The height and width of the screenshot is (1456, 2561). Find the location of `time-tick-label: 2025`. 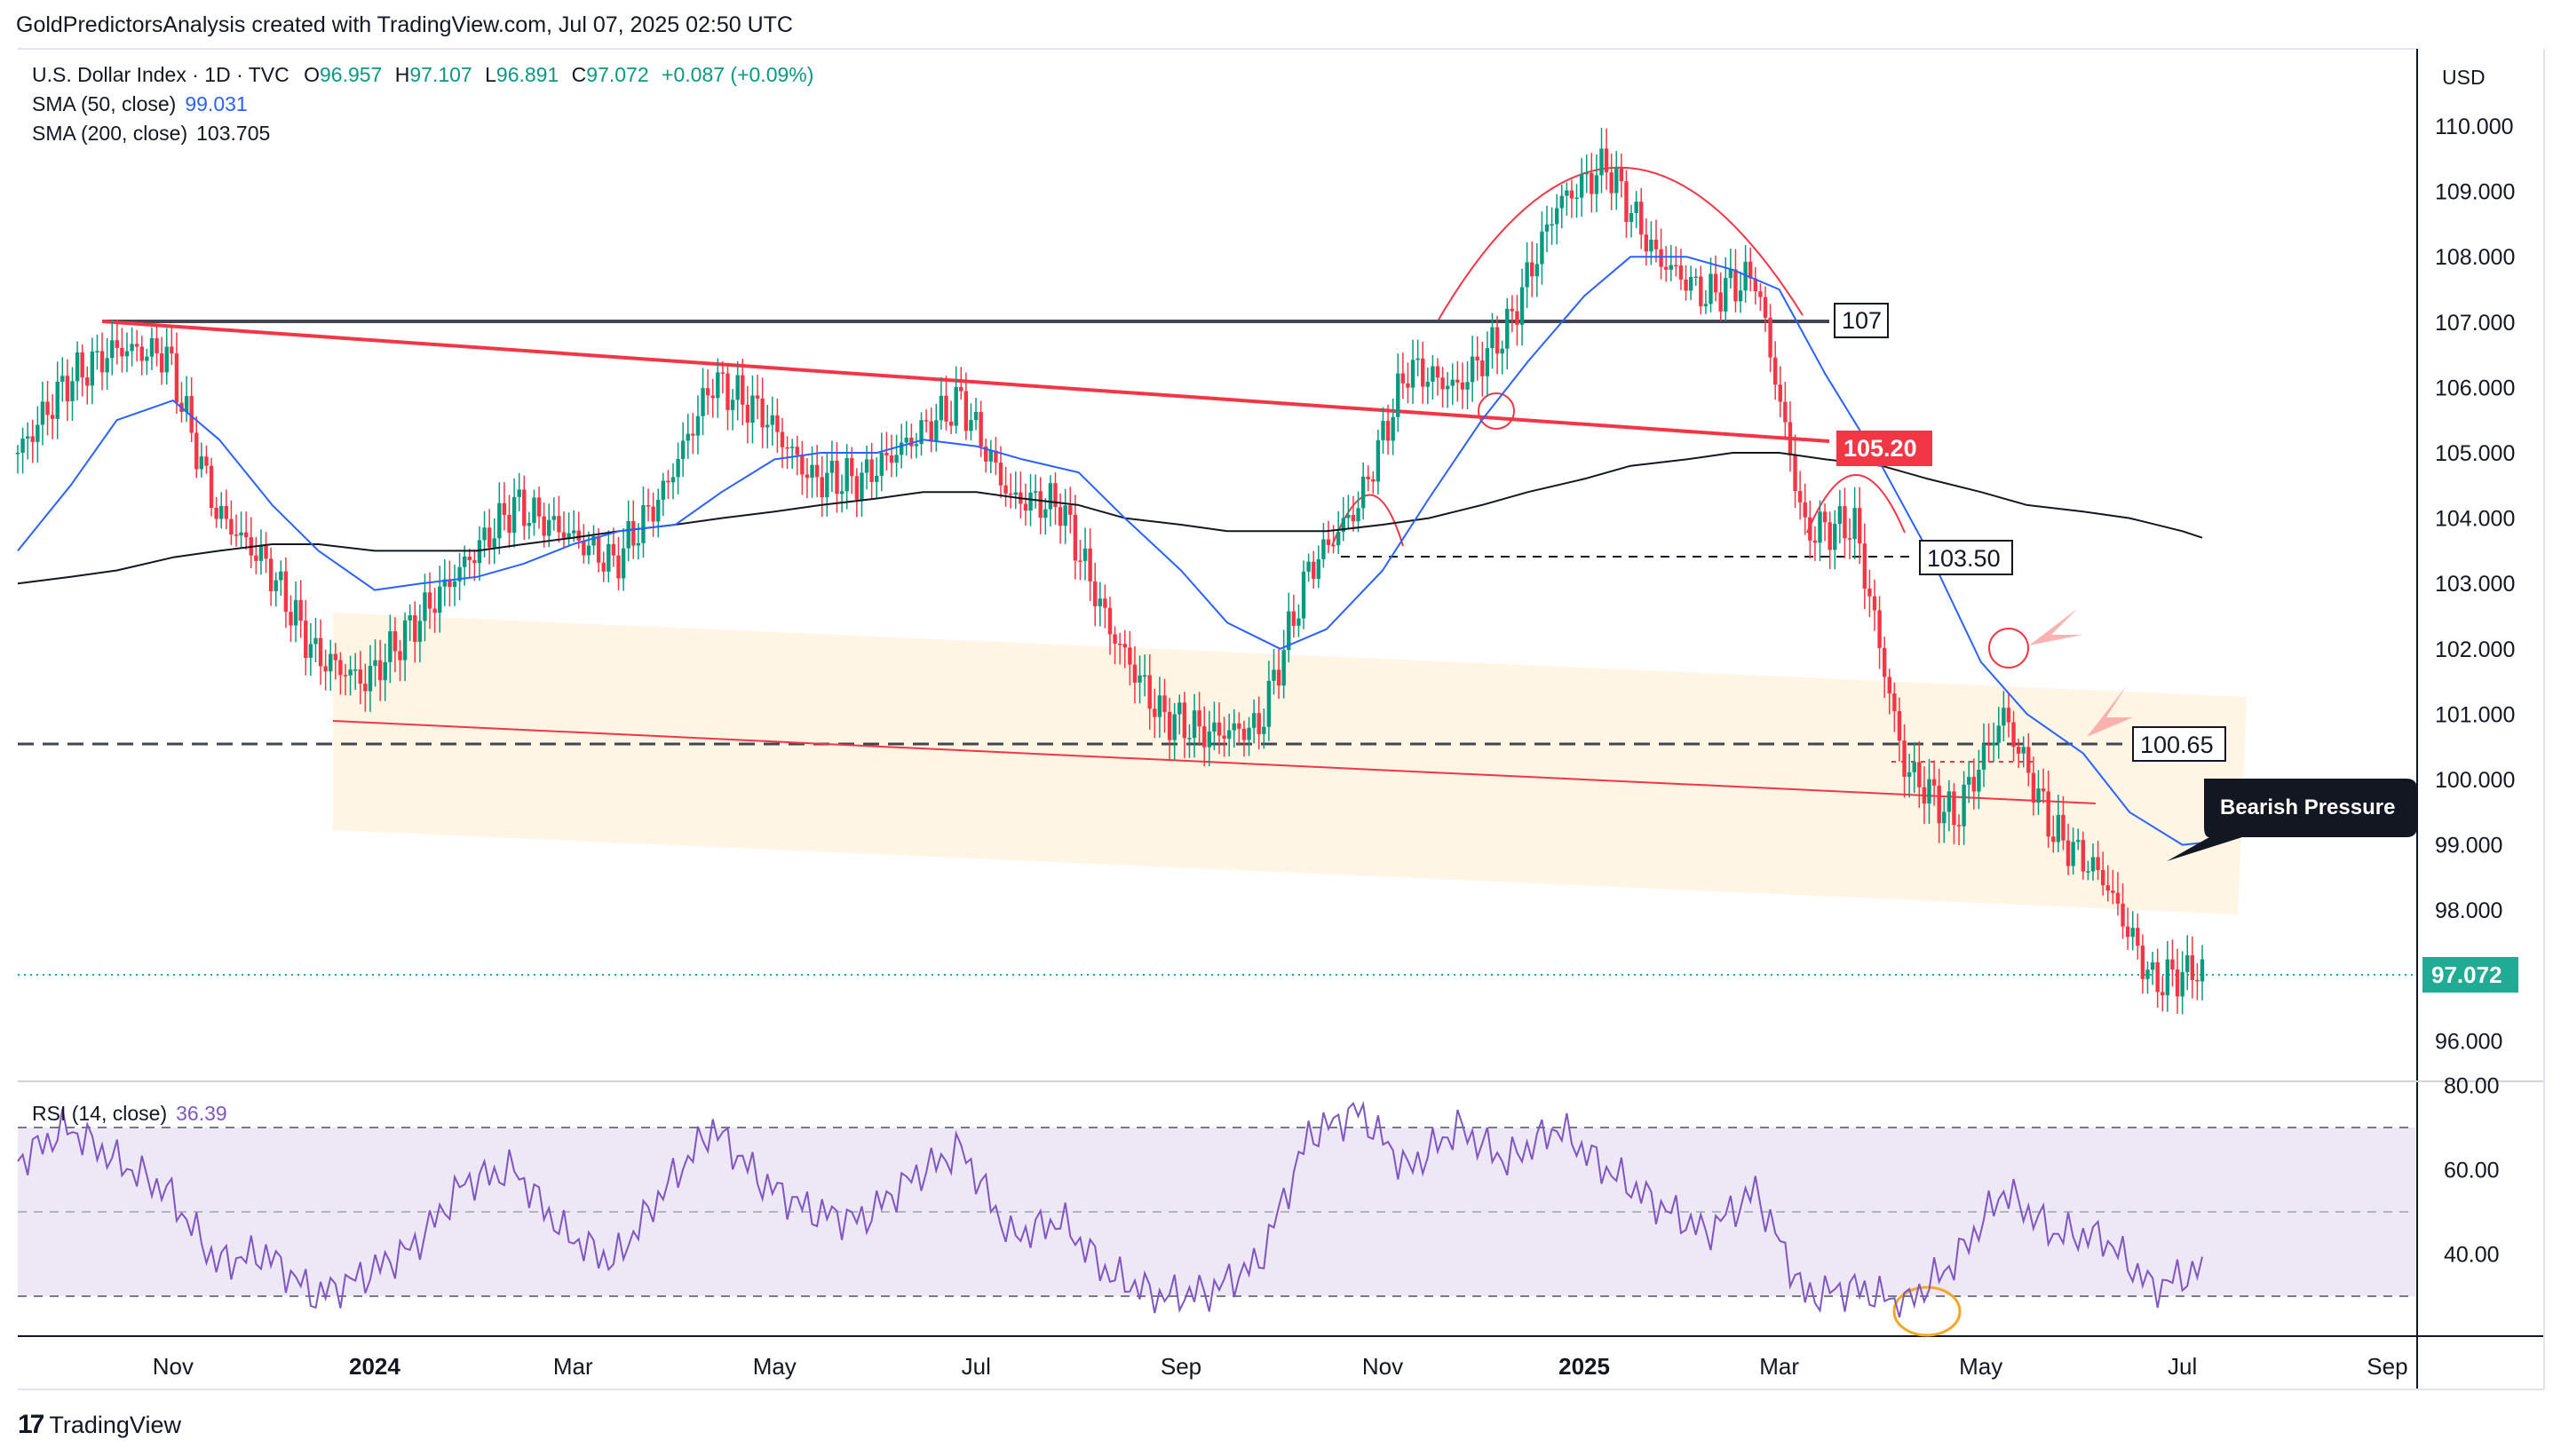

time-tick-label: 2025 is located at coordinates (1584, 1366).